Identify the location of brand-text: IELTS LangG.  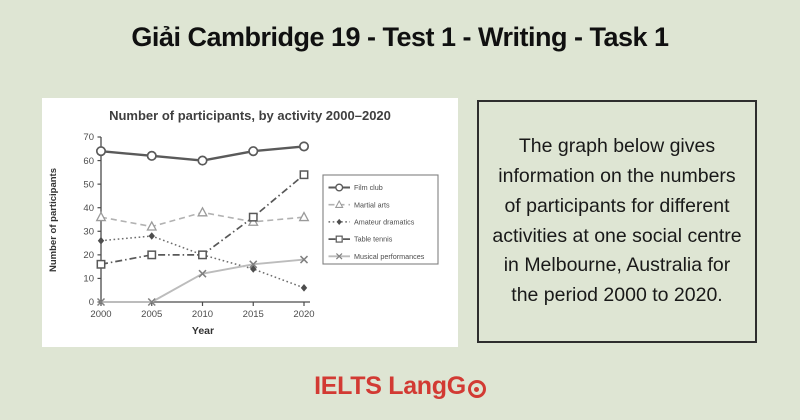
(390, 386).